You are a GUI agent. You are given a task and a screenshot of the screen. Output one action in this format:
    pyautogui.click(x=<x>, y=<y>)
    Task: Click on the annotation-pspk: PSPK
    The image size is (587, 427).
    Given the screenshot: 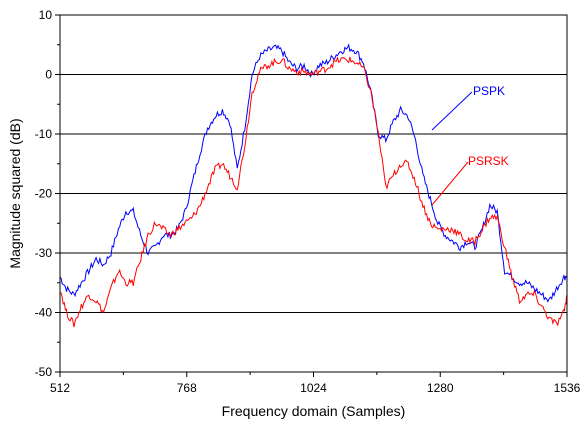 What is the action you would take?
    pyautogui.click(x=489, y=91)
    